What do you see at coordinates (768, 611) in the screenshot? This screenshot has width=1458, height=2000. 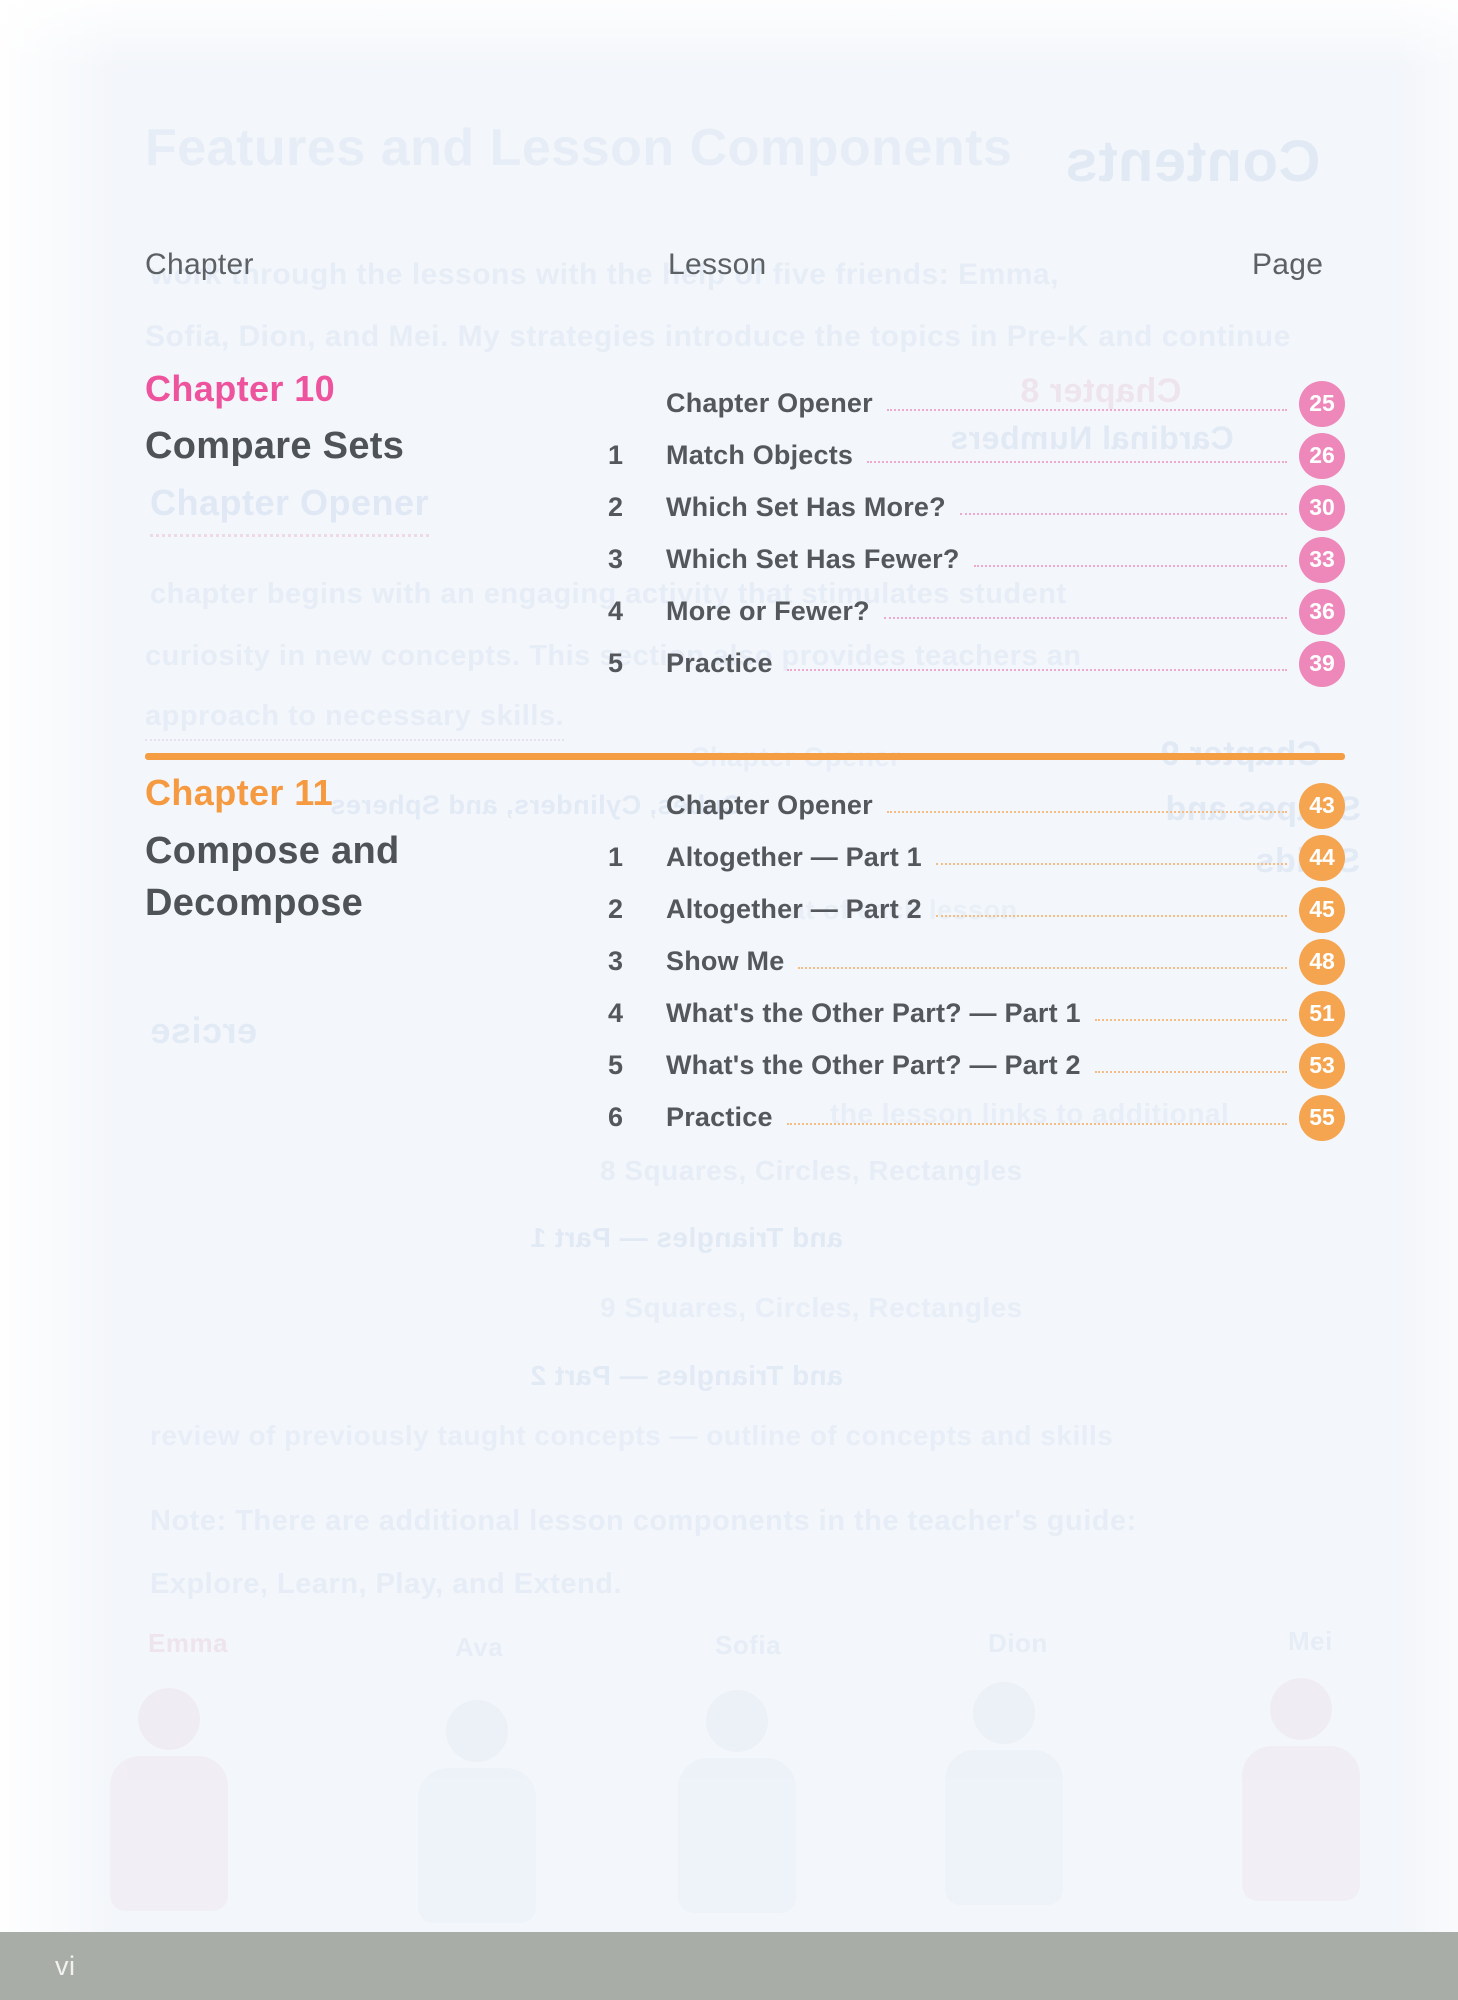 I see `lesson-title: More or Fewer?` at bounding box center [768, 611].